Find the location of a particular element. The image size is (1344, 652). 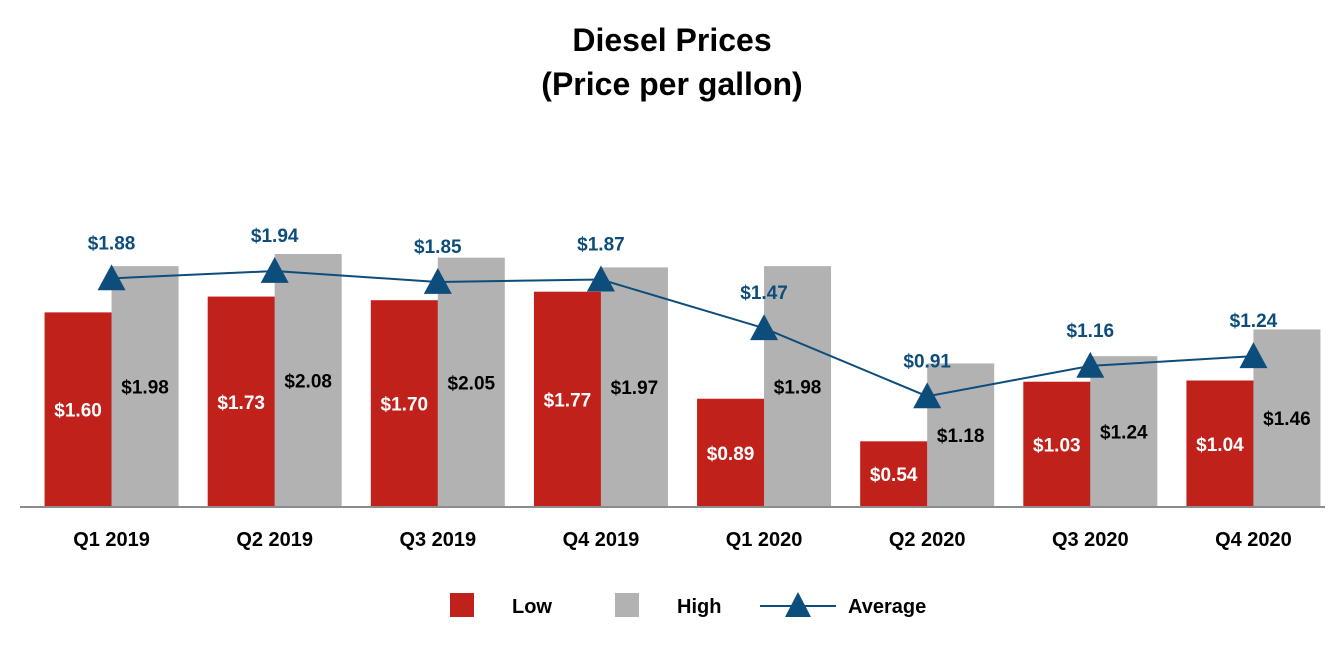

low-value-label: $0.54 is located at coordinates (894, 475).